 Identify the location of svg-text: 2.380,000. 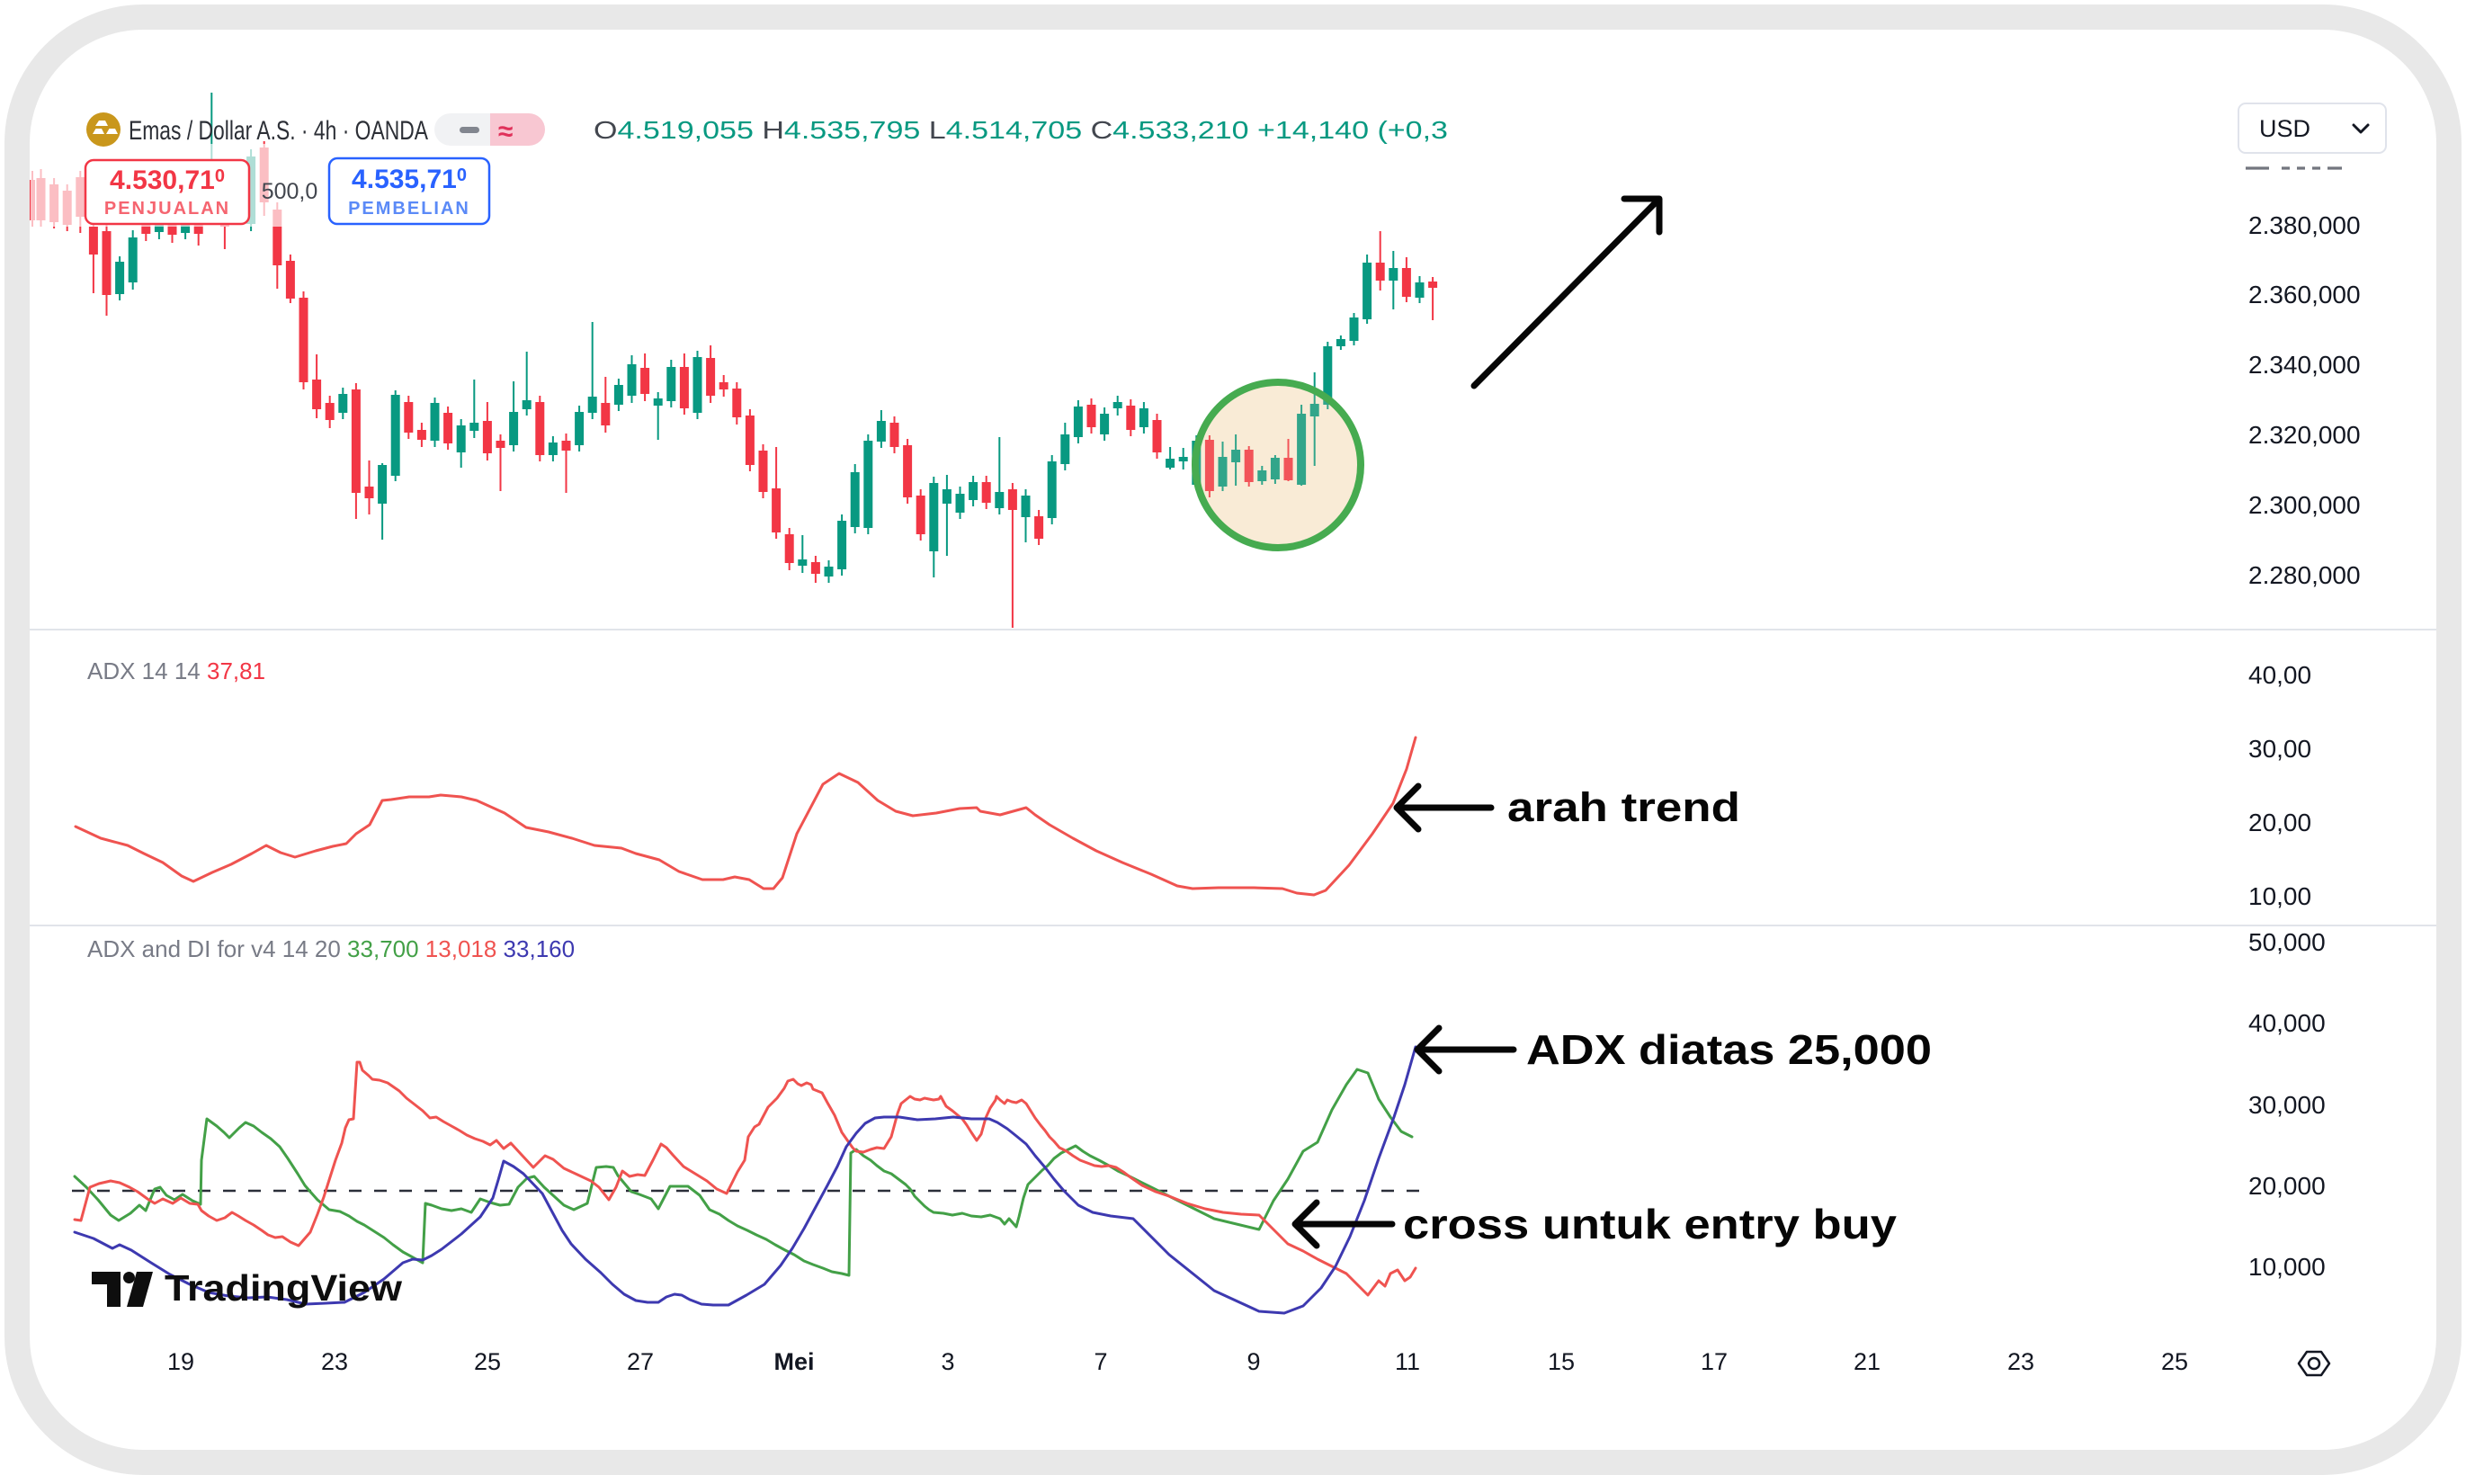
(2304, 225).